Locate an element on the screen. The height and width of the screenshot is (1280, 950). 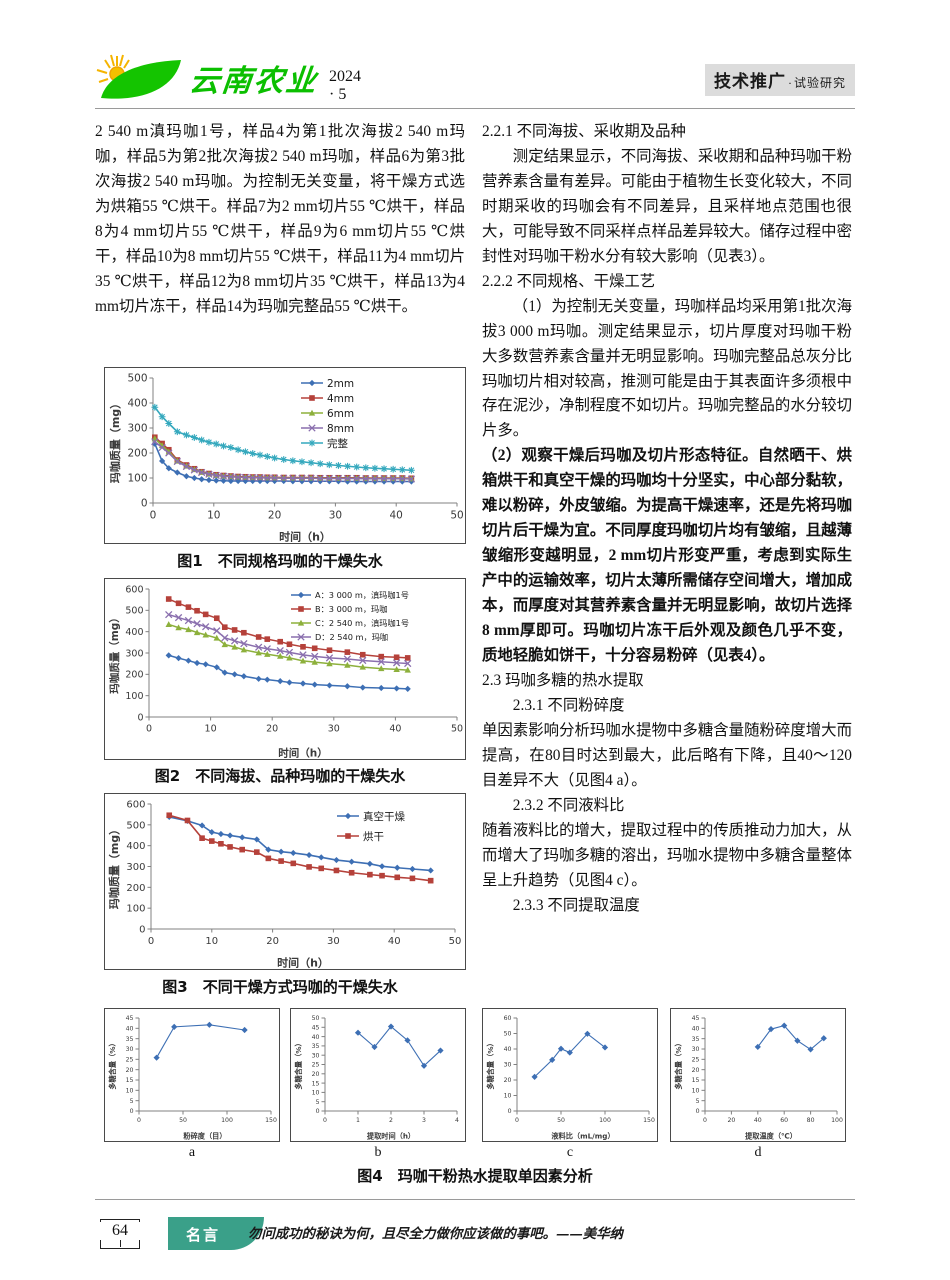
series-烘干 is located at coordinates (300, 848).